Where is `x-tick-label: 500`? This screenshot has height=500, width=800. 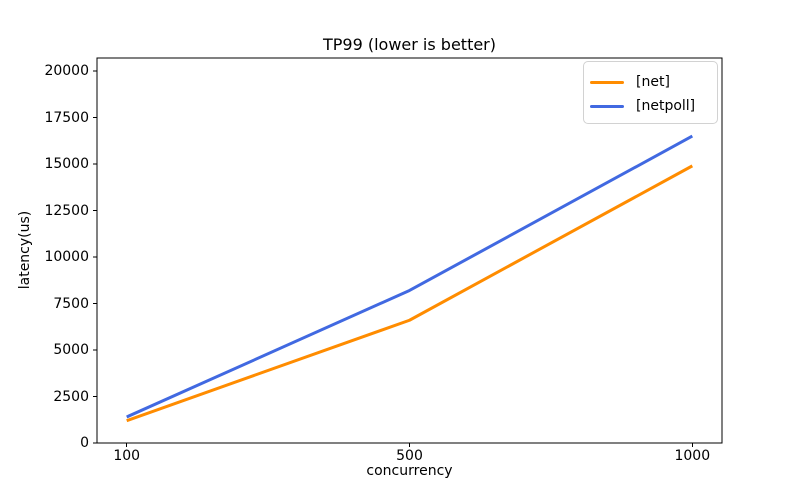 x-tick-label: 500 is located at coordinates (409, 456).